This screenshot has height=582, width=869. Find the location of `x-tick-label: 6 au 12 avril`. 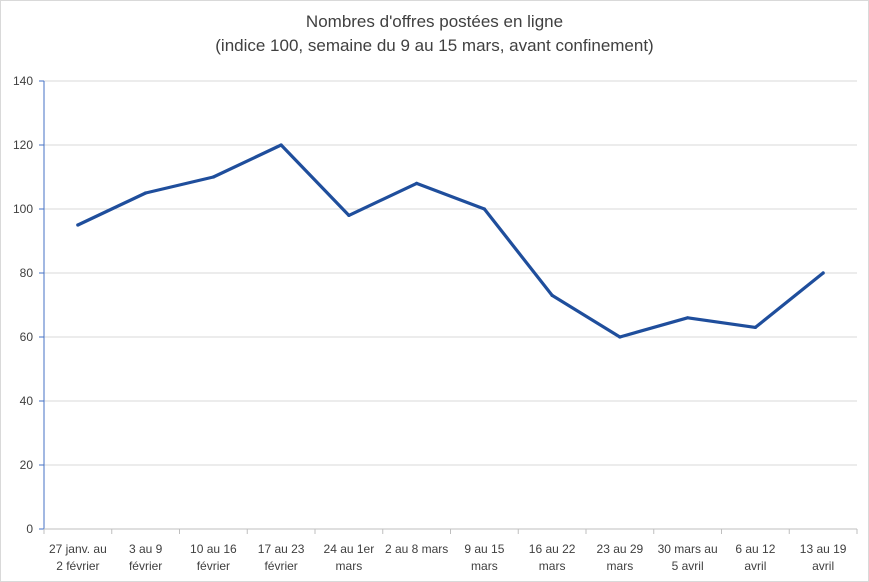

x-tick-label: 6 au 12 avril is located at coordinates (755, 557).